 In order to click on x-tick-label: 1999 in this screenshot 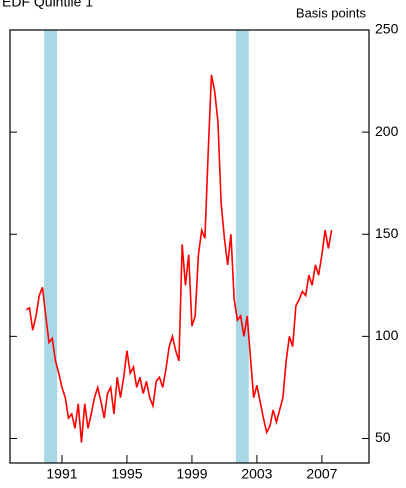, I will do `click(191, 474)`.